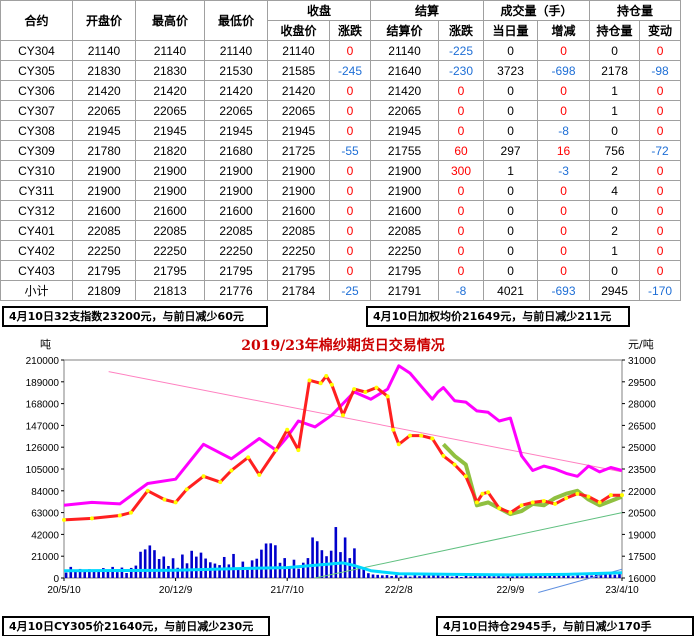  What do you see at coordinates (298, 50) in the screenshot?
I see `cell-close: 21140` at bounding box center [298, 50].